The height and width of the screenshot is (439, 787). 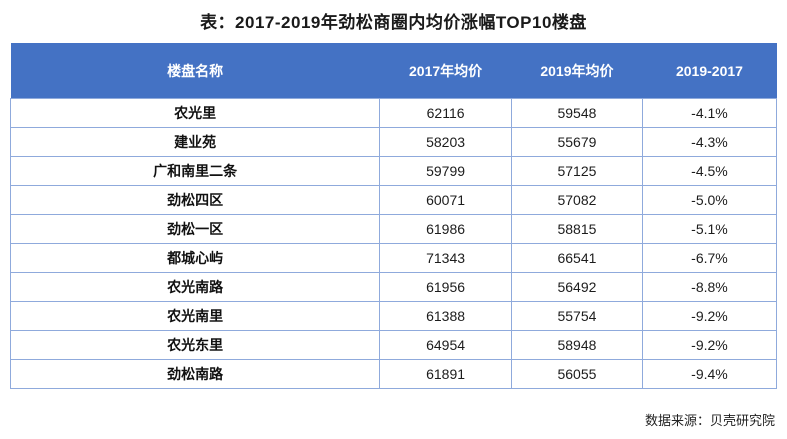 I want to click on value-cell: -5.0%, so click(x=709, y=200).